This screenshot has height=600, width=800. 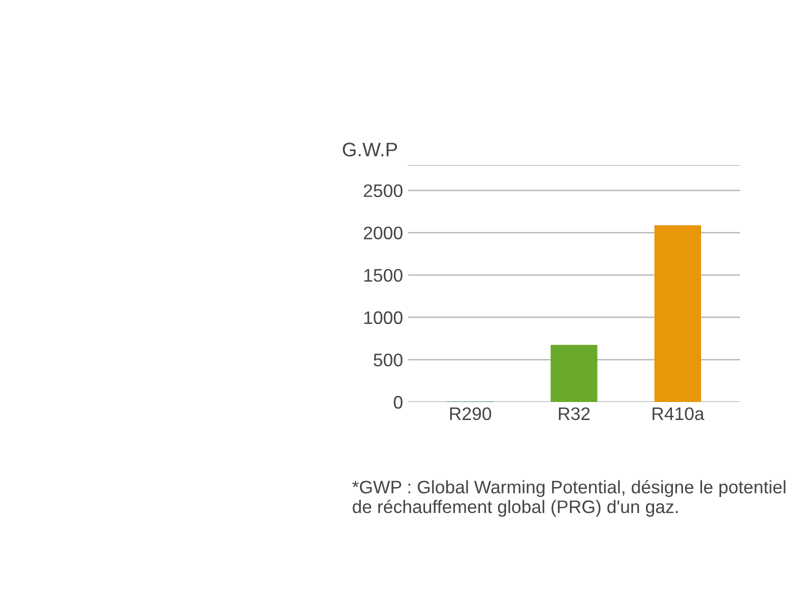 What do you see at coordinates (370, 149) in the screenshot?
I see `y-axis-title: G.W.P` at bounding box center [370, 149].